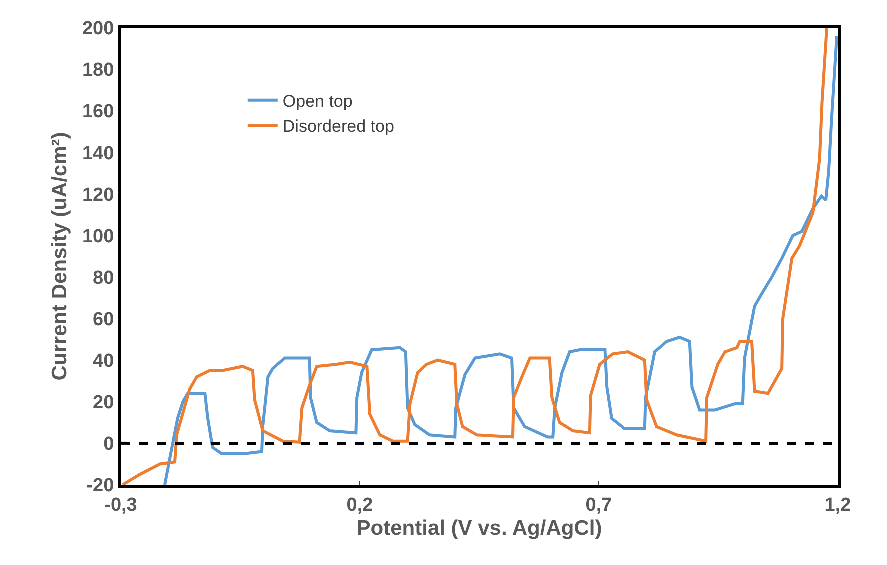 Image resolution: width=887 pixels, height=565 pixels. What do you see at coordinates (838, 505) in the screenshot?
I see `x-tick-label: 1,2` at bounding box center [838, 505].